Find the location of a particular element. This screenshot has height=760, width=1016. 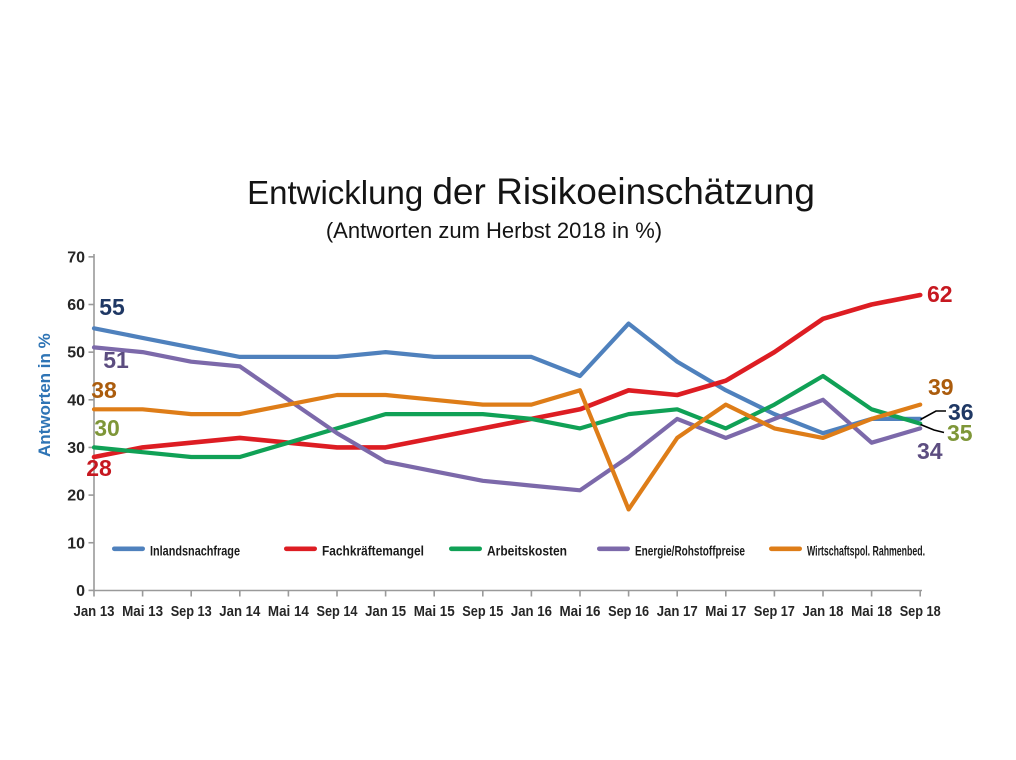

x-tick-label: Mai 18 is located at coordinates (871, 611).